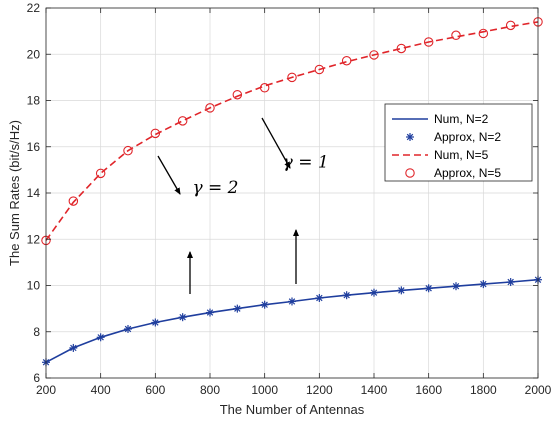 The width and height of the screenshot is (554, 425). I want to click on legend: Num, N=2 Approx, N=2 Num, N=5 Approx, N=5, so click(458, 142).